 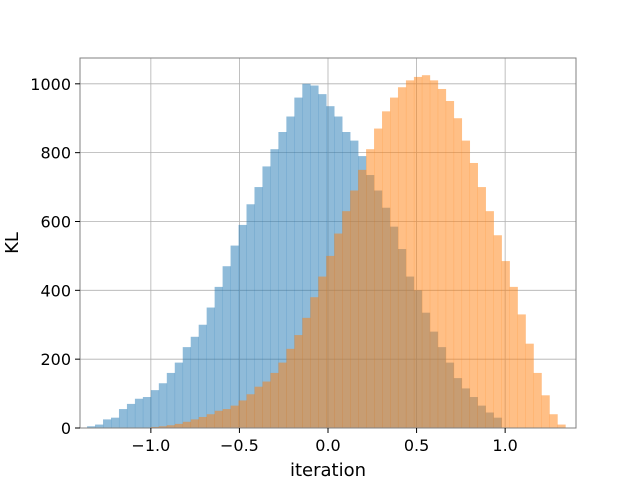 I want to click on y-tick-label: 1000, so click(x=50, y=84).